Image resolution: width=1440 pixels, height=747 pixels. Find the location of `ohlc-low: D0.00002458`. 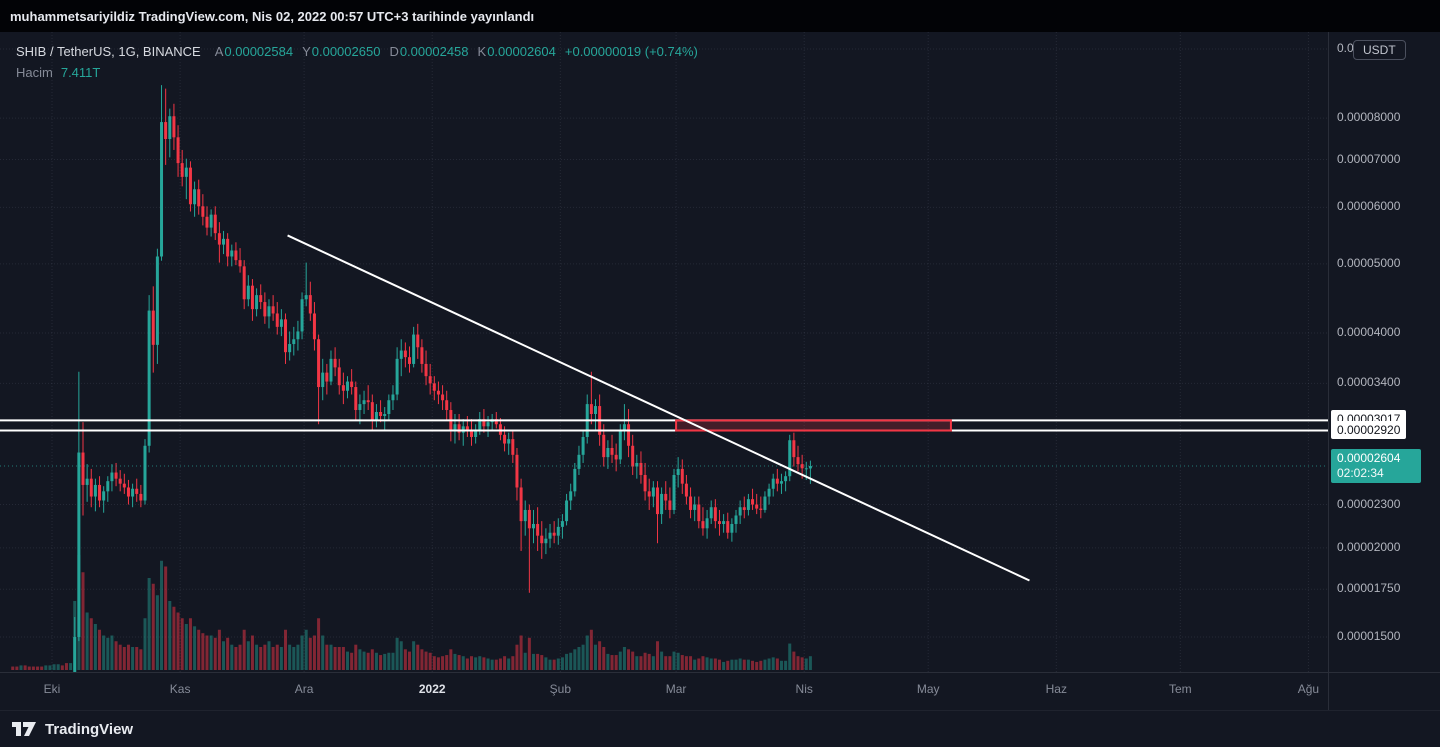

ohlc-low: D0.00002458 is located at coordinates (429, 51).